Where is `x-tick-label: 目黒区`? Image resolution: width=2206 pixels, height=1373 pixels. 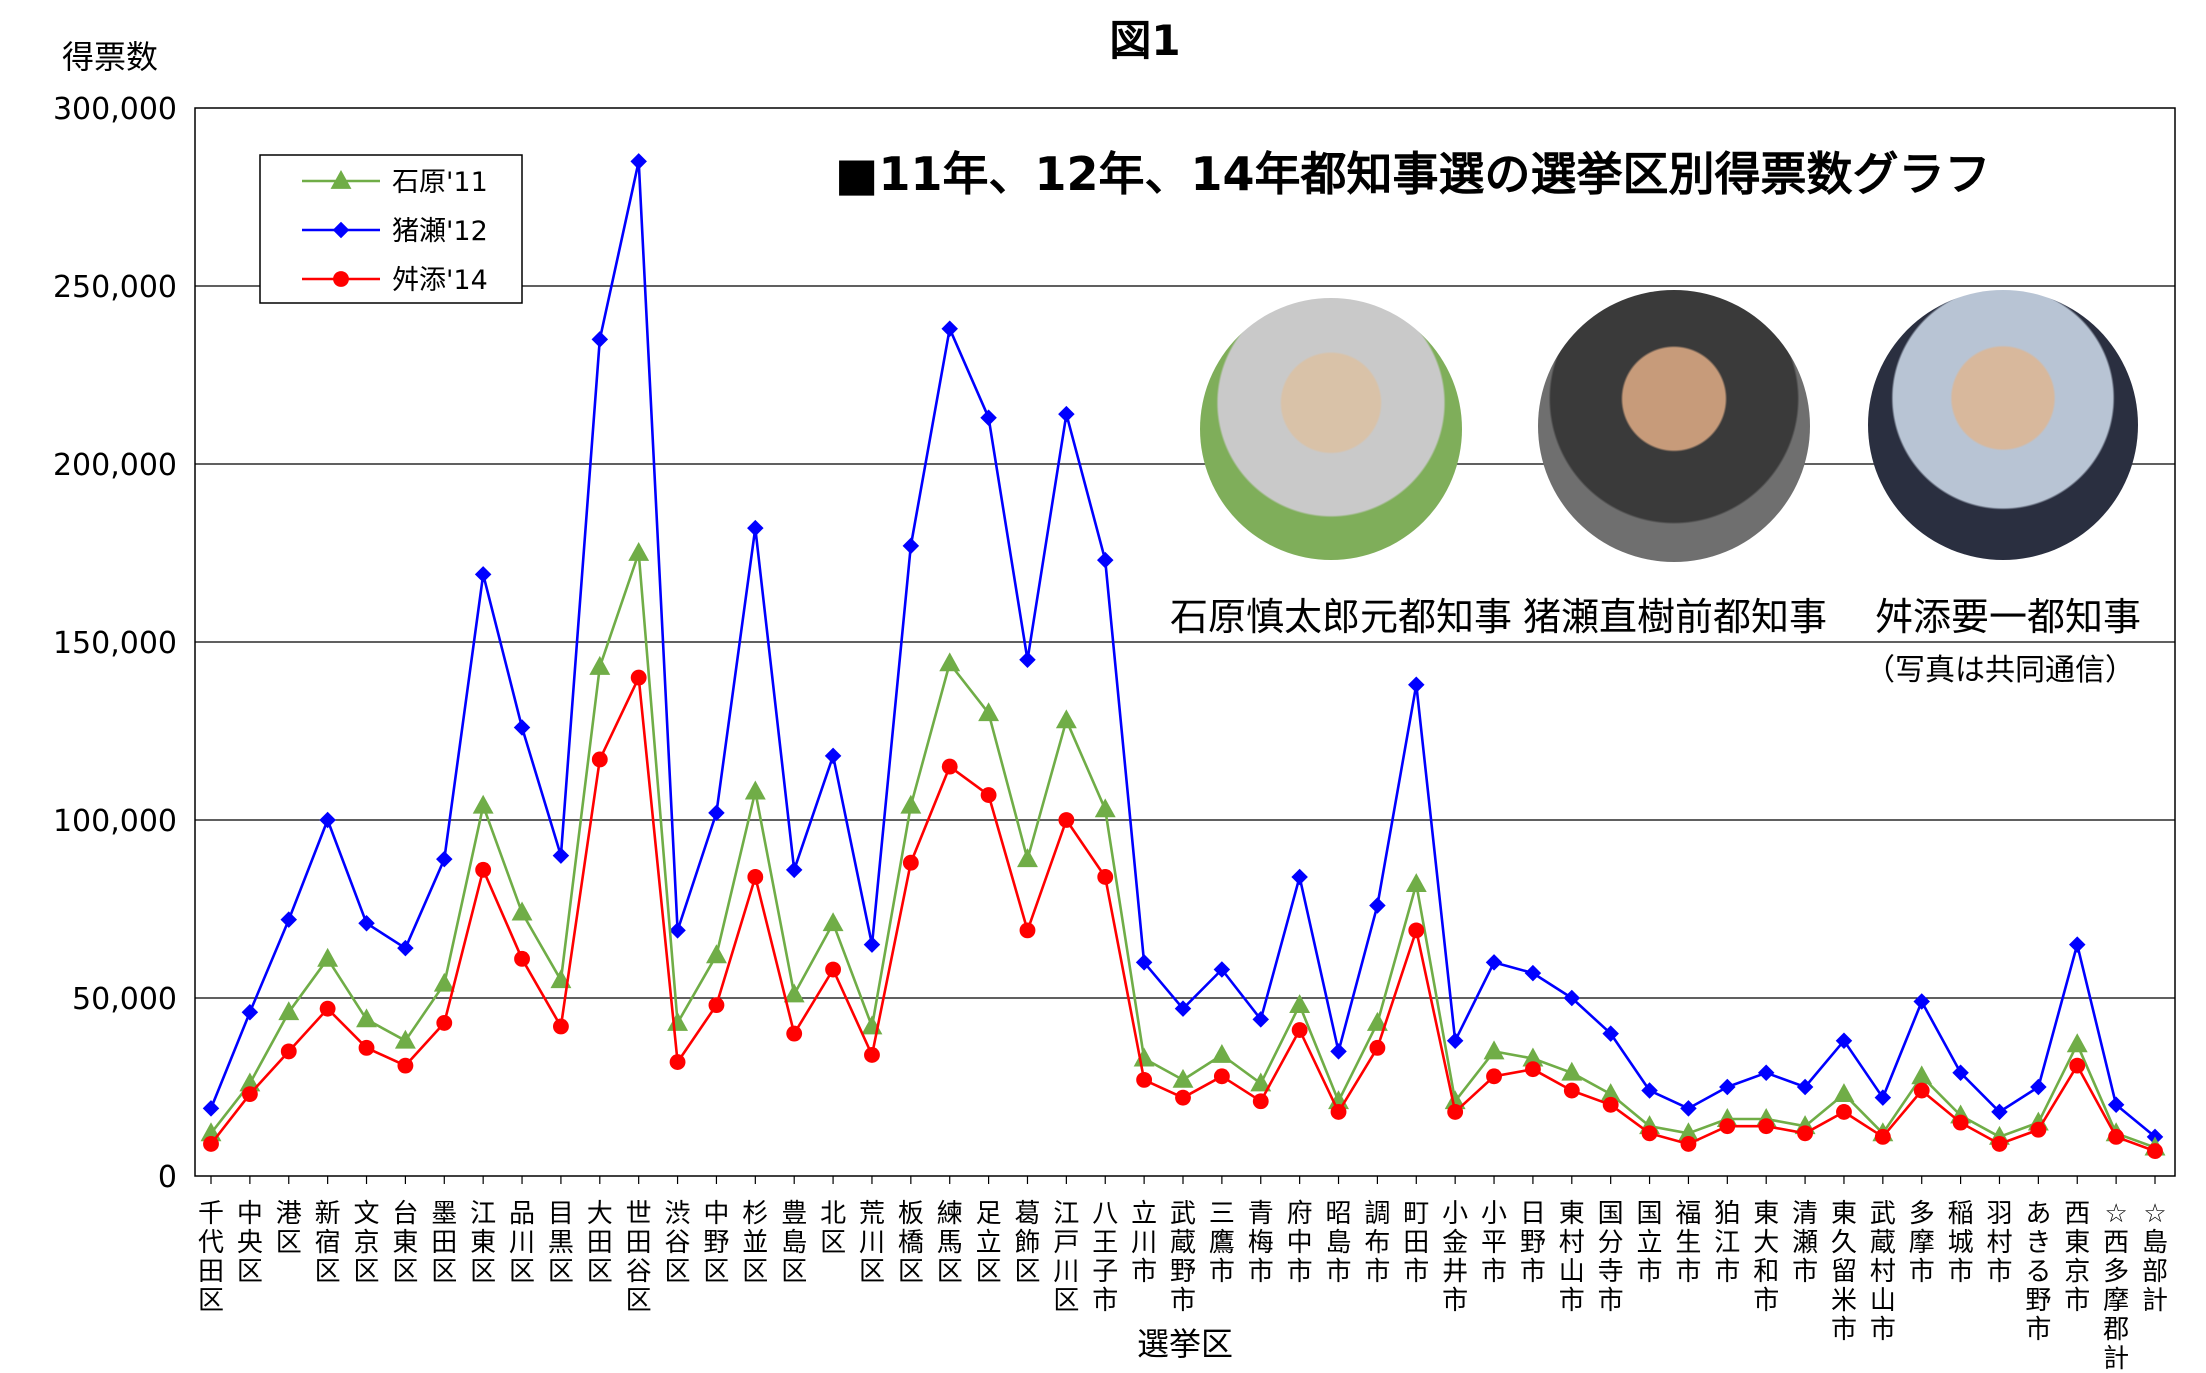
x-tick-label: 目黒区 is located at coordinates (561, 1243).